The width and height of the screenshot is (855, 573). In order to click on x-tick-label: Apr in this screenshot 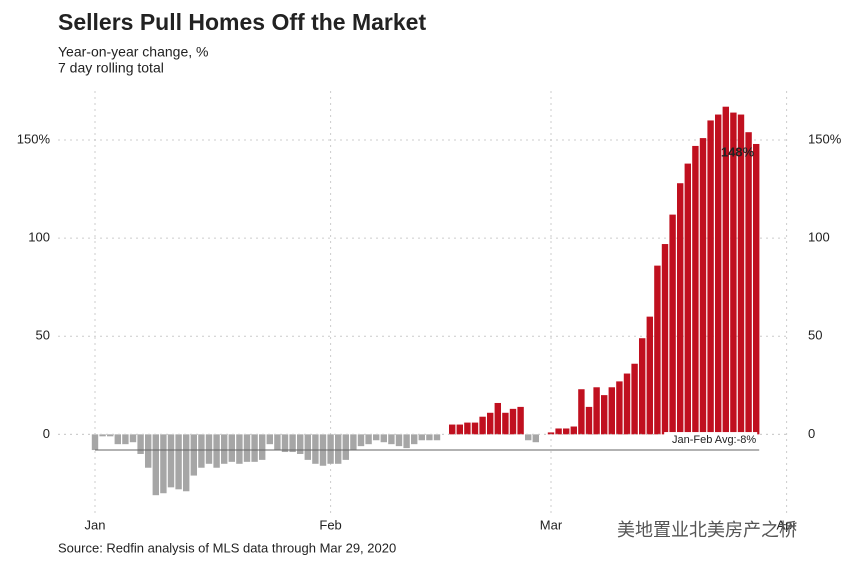, I will do `click(786, 524)`.